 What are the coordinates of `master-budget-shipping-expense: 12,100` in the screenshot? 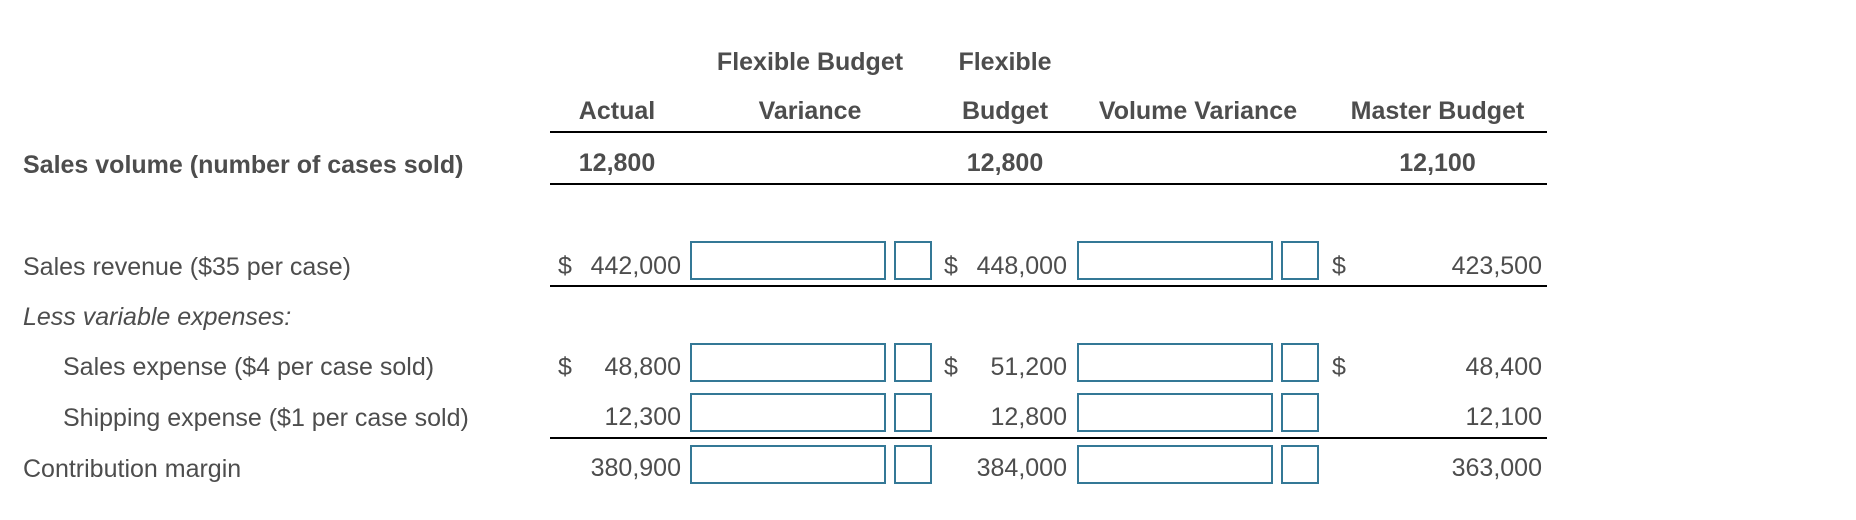 It's located at (1503, 417).